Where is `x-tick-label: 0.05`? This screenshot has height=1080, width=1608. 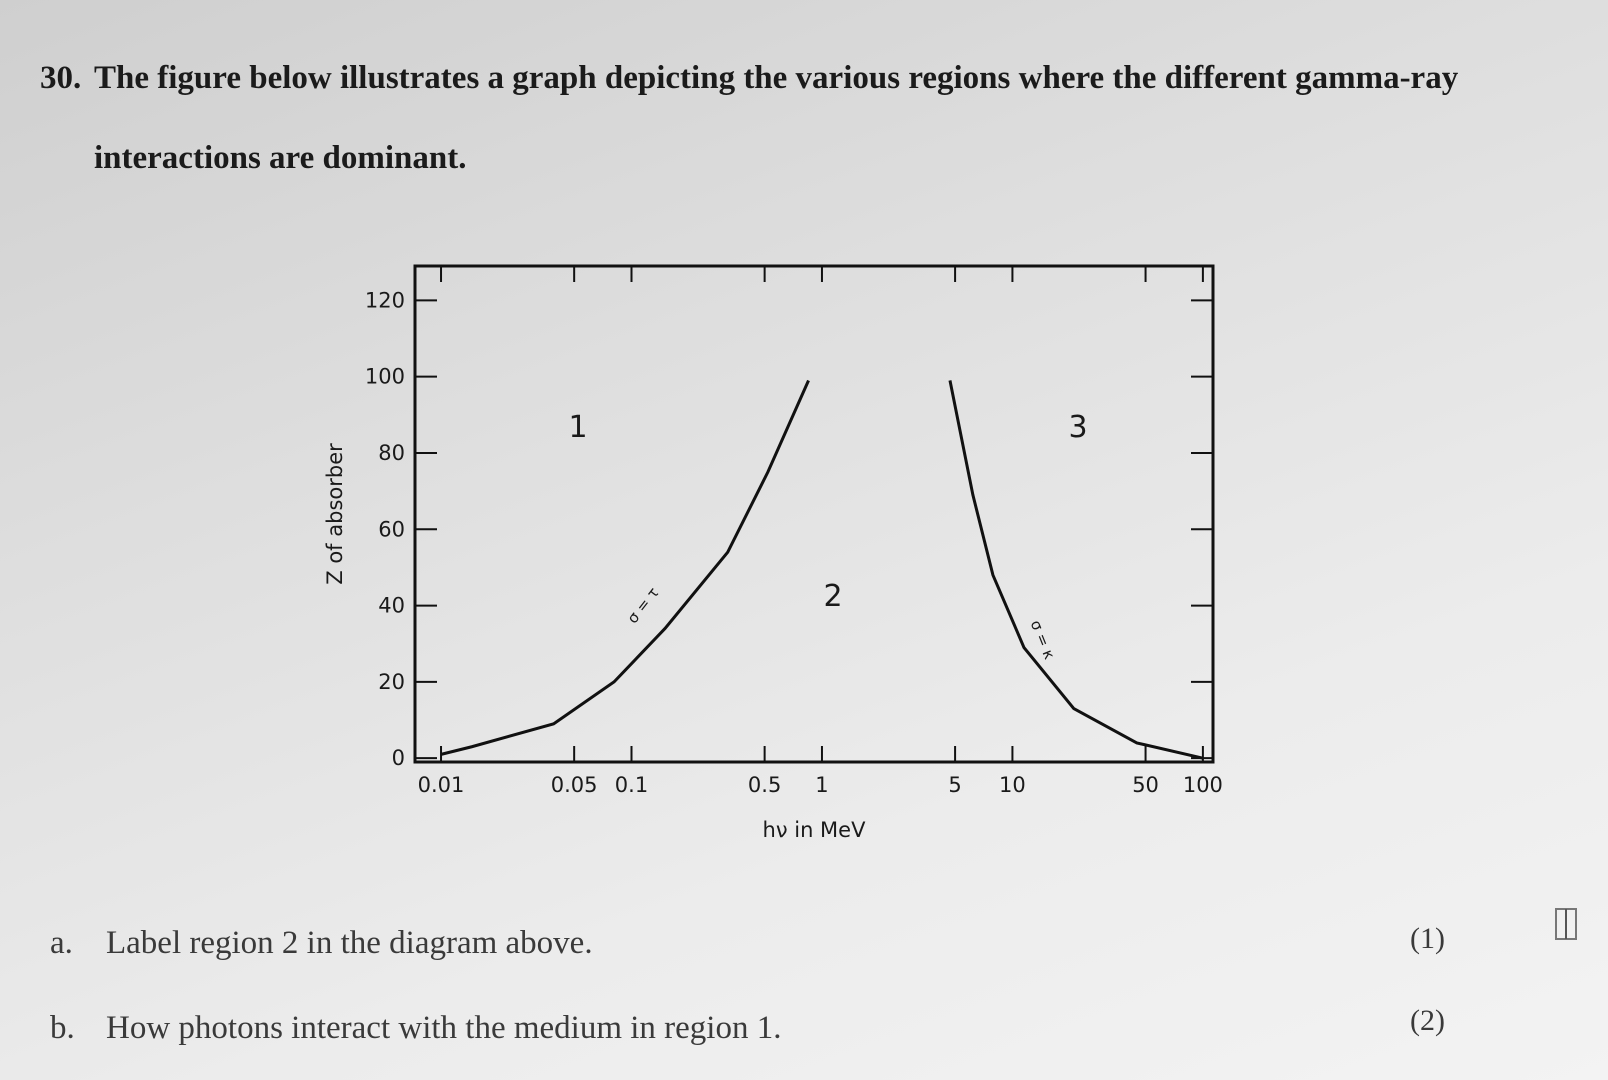 x-tick-label: 0.05 is located at coordinates (574, 785).